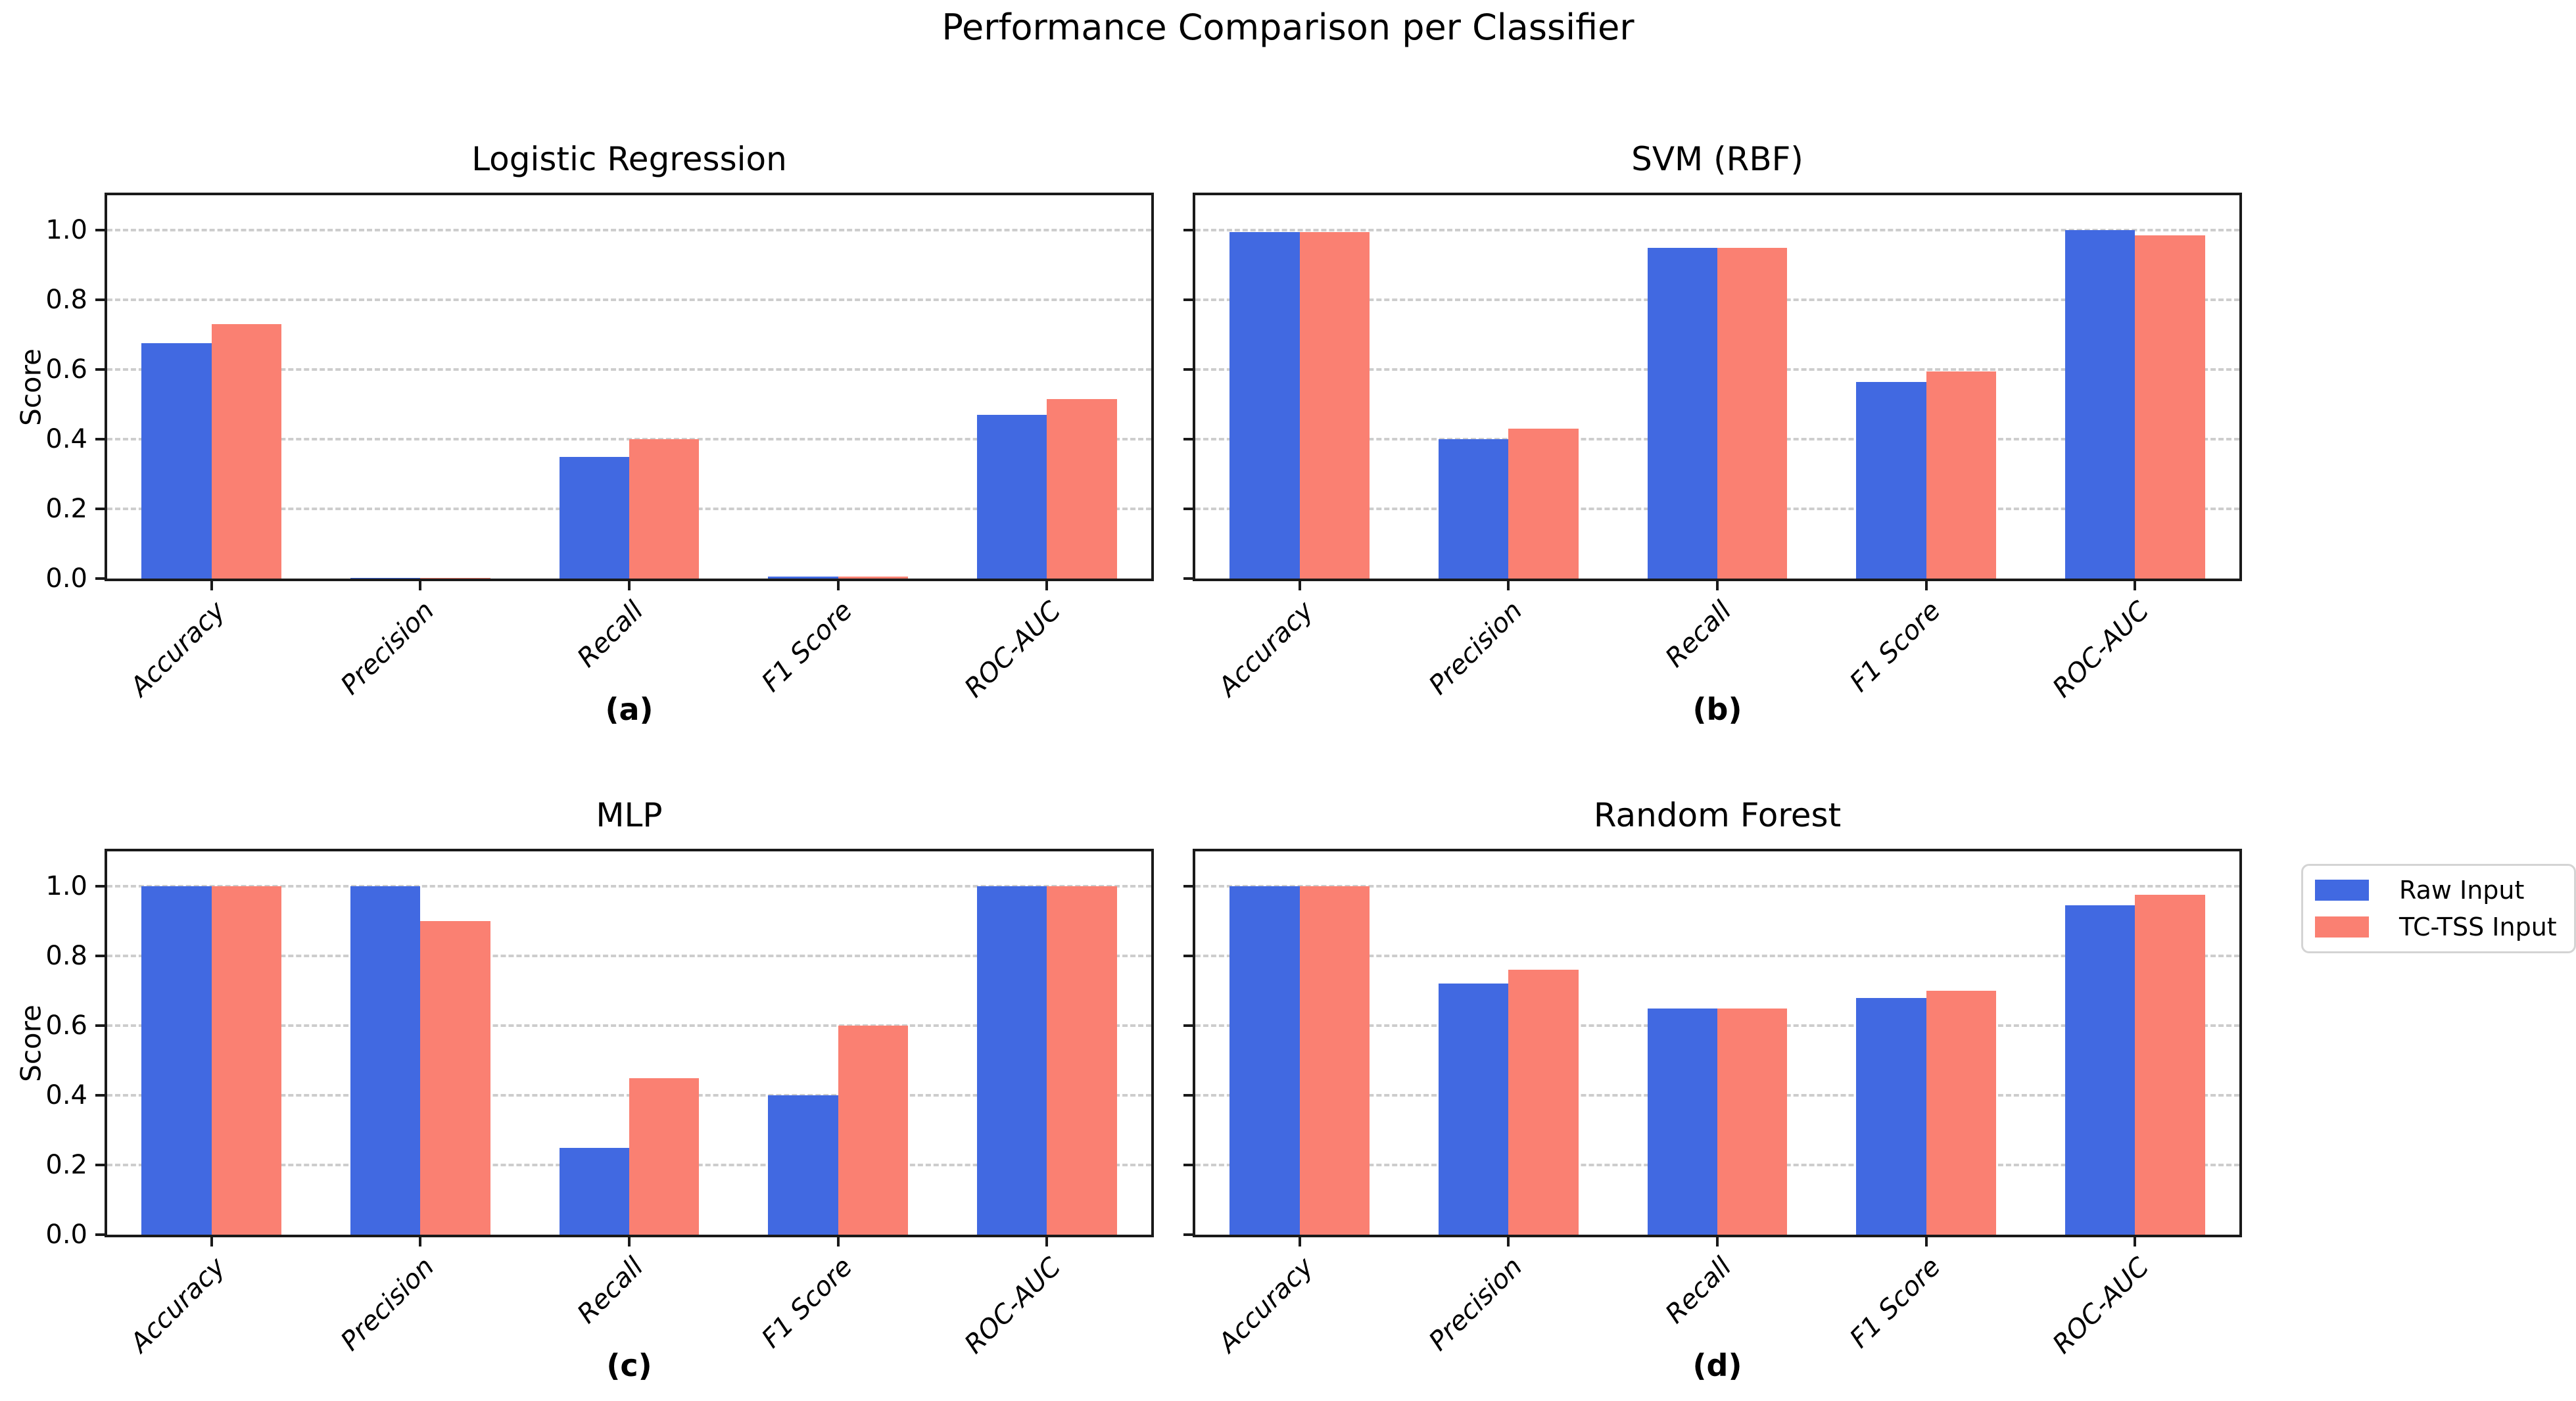 The height and width of the screenshot is (1401, 2576). What do you see at coordinates (1712, 1104) in the screenshot?
I see `plot-area: Accuracy Precision Recall F1 Score ROC-AUC` at bounding box center [1712, 1104].